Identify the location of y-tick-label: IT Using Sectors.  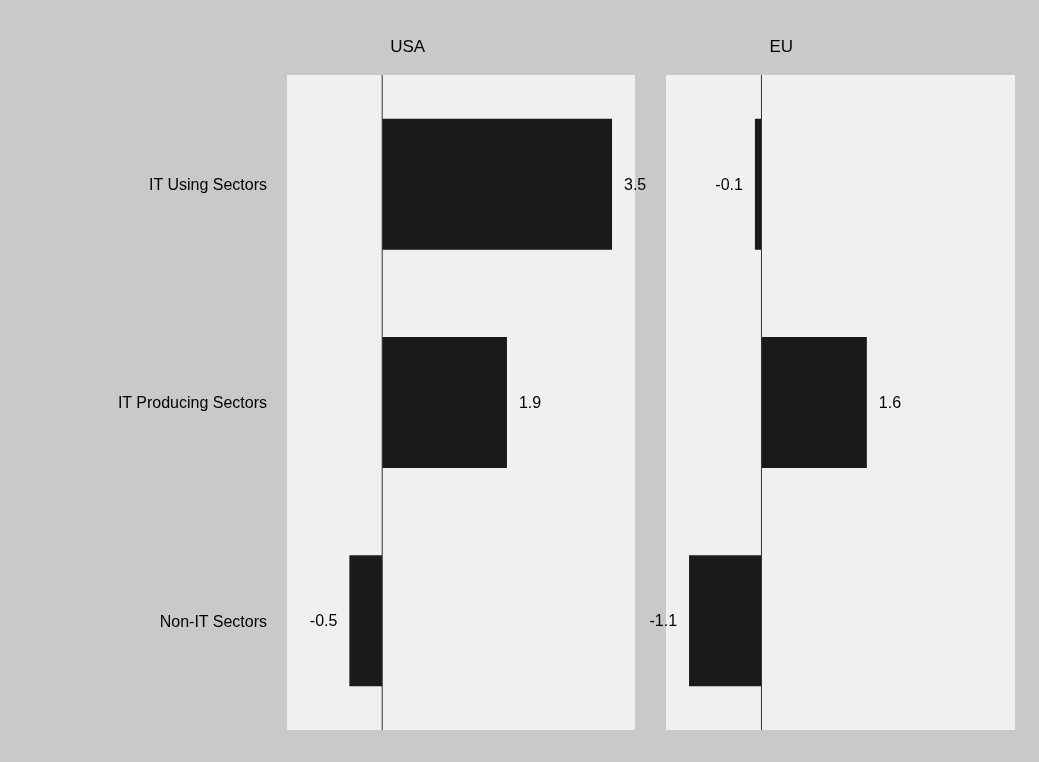
(208, 184).